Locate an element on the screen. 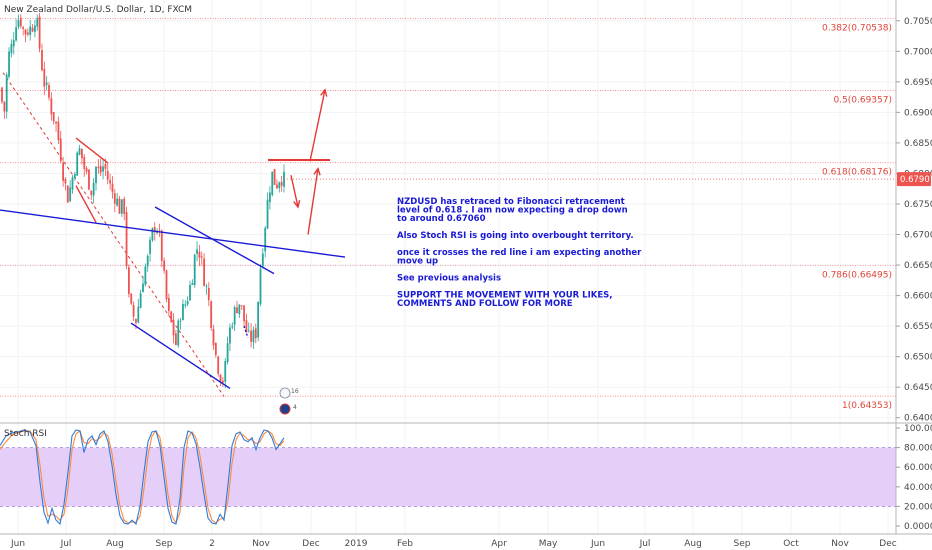  time-tick-label: 2019 is located at coordinates (356, 544).